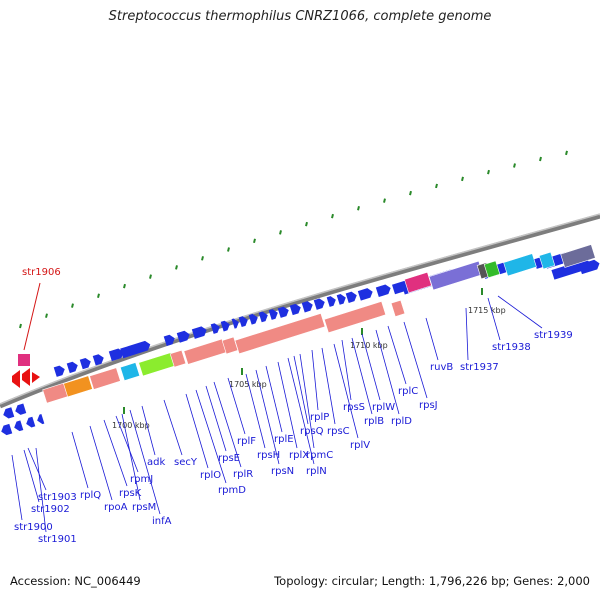  I want to click on gene-label-rpsK: rpsK, so click(130, 493).